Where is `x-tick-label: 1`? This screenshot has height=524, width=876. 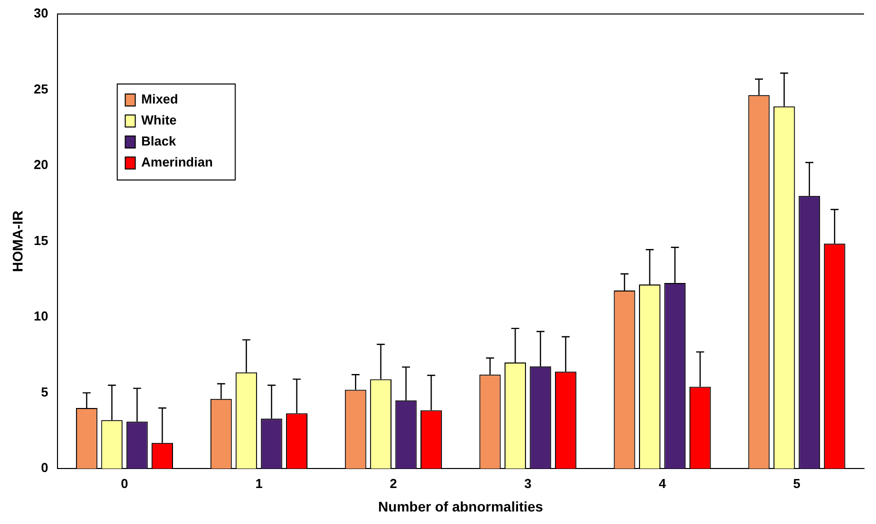 x-tick-label: 1 is located at coordinates (259, 483).